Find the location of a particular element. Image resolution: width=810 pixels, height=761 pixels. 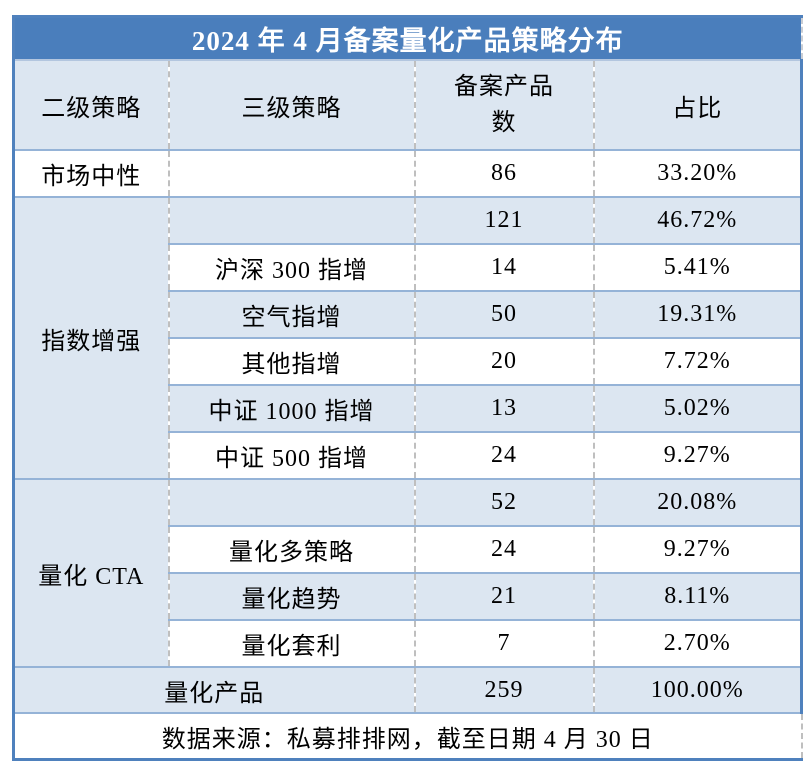

cell-csi500-count: 24 is located at coordinates (503, 456).